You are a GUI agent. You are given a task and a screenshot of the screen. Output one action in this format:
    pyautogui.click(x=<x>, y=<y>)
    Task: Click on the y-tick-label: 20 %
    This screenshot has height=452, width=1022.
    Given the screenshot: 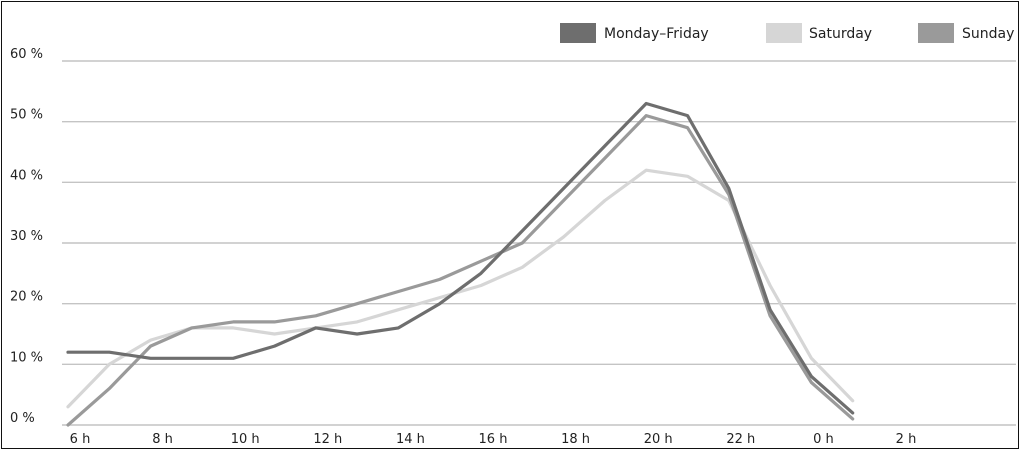 What is the action you would take?
    pyautogui.click(x=26, y=297)
    